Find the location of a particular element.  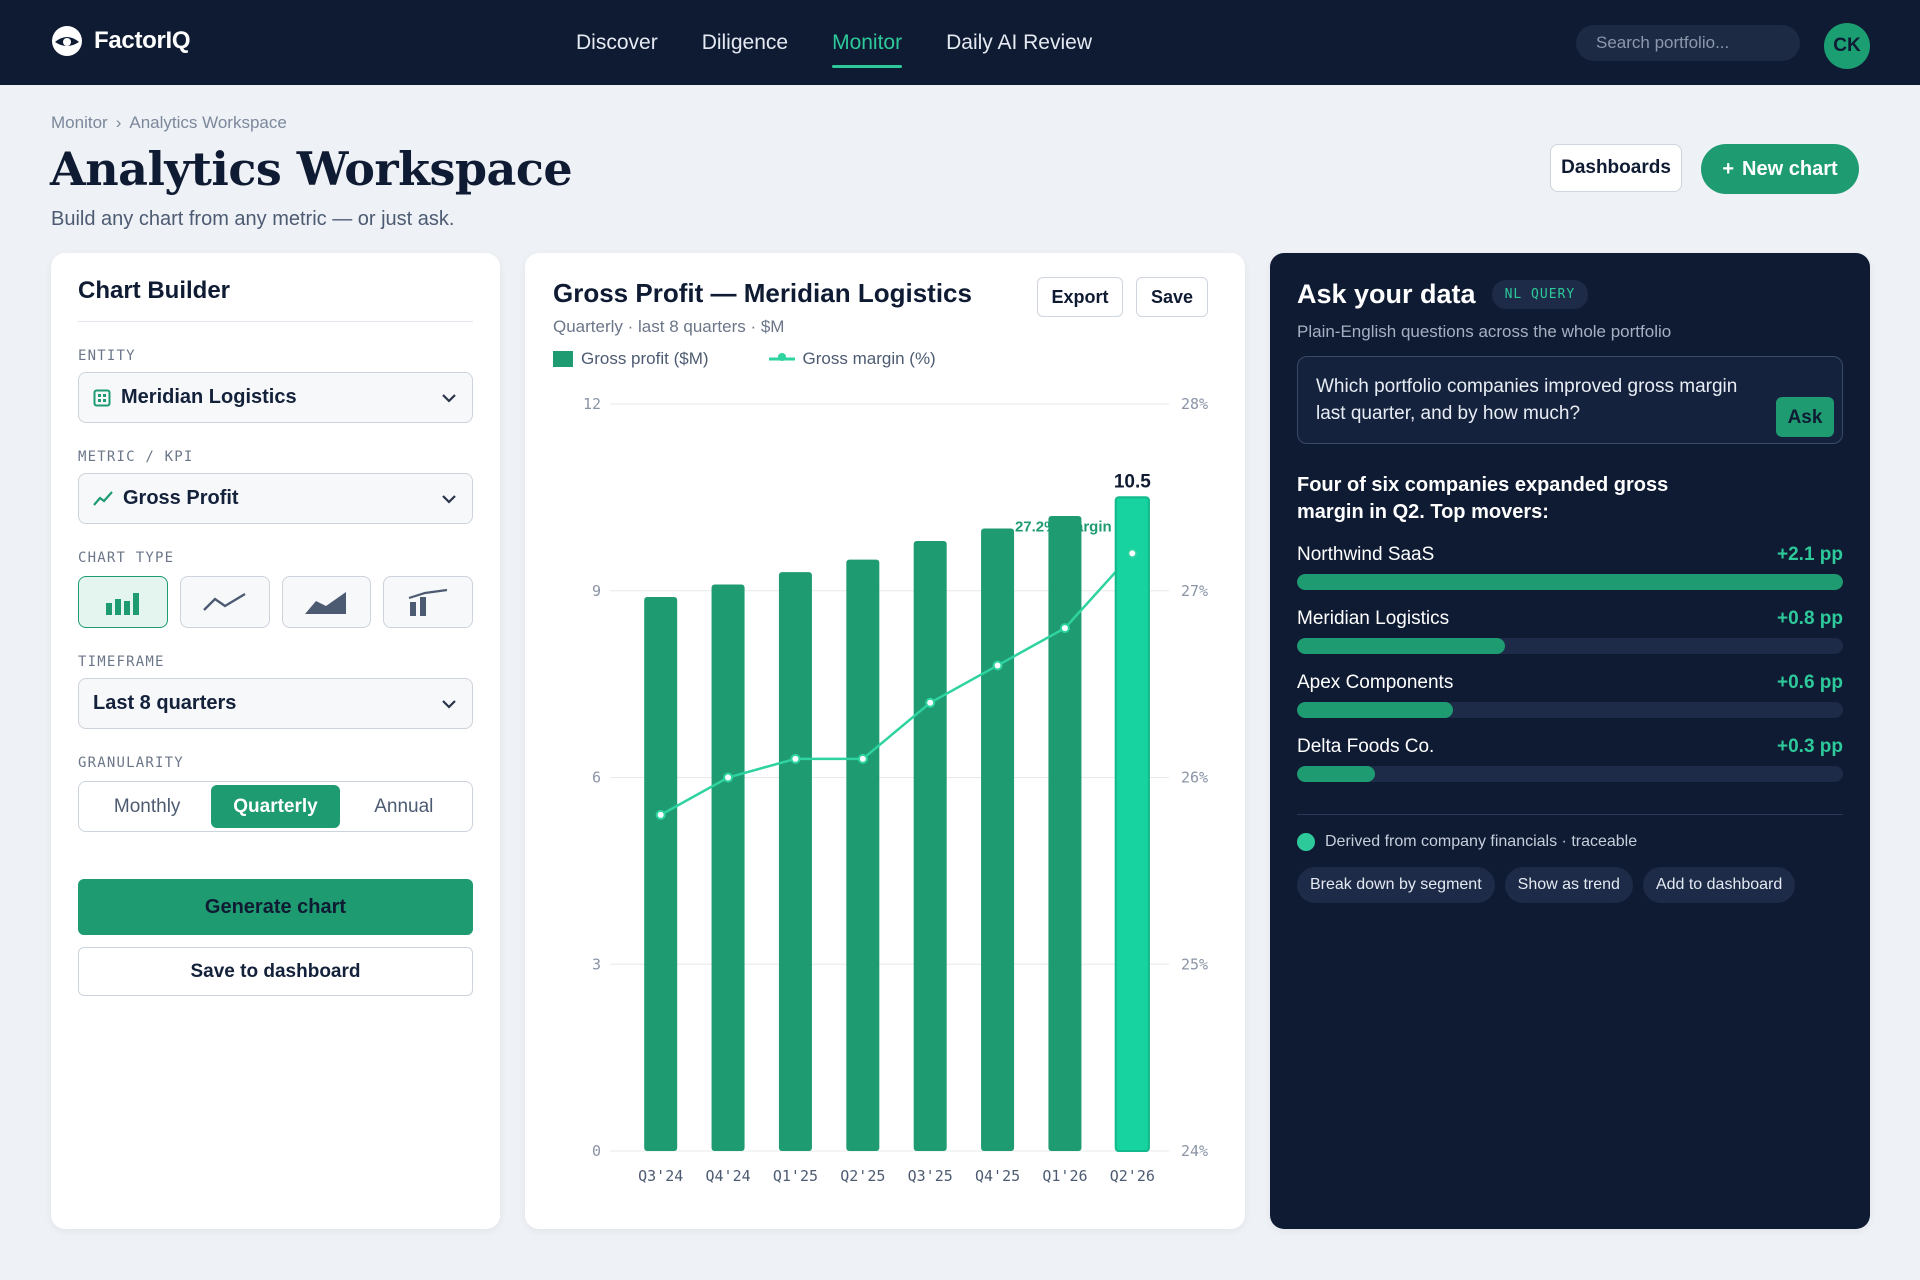

chart-builder-title: Chart Builder is located at coordinates (154, 290).